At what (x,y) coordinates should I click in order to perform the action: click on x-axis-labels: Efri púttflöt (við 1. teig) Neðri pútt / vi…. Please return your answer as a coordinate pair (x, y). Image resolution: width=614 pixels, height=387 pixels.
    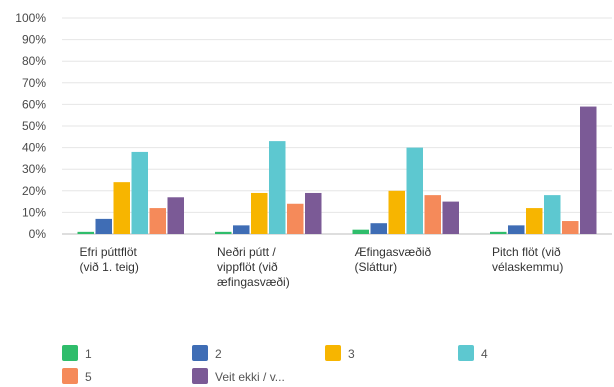
    Looking at the image, I should click on (322, 267).